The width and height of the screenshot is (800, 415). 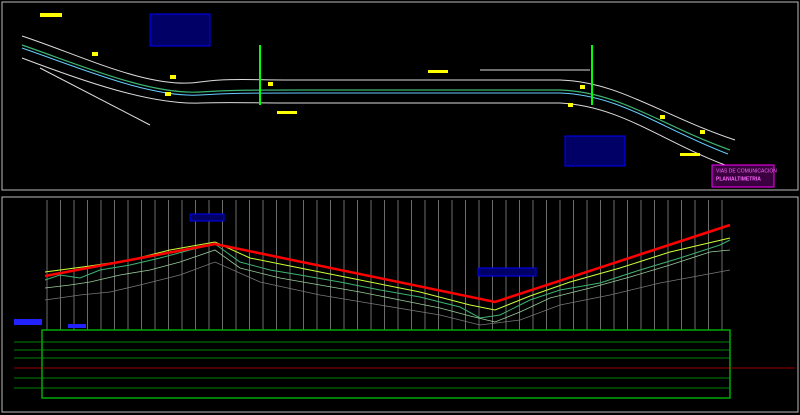 I want to click on title-block, so click(x=743, y=176).